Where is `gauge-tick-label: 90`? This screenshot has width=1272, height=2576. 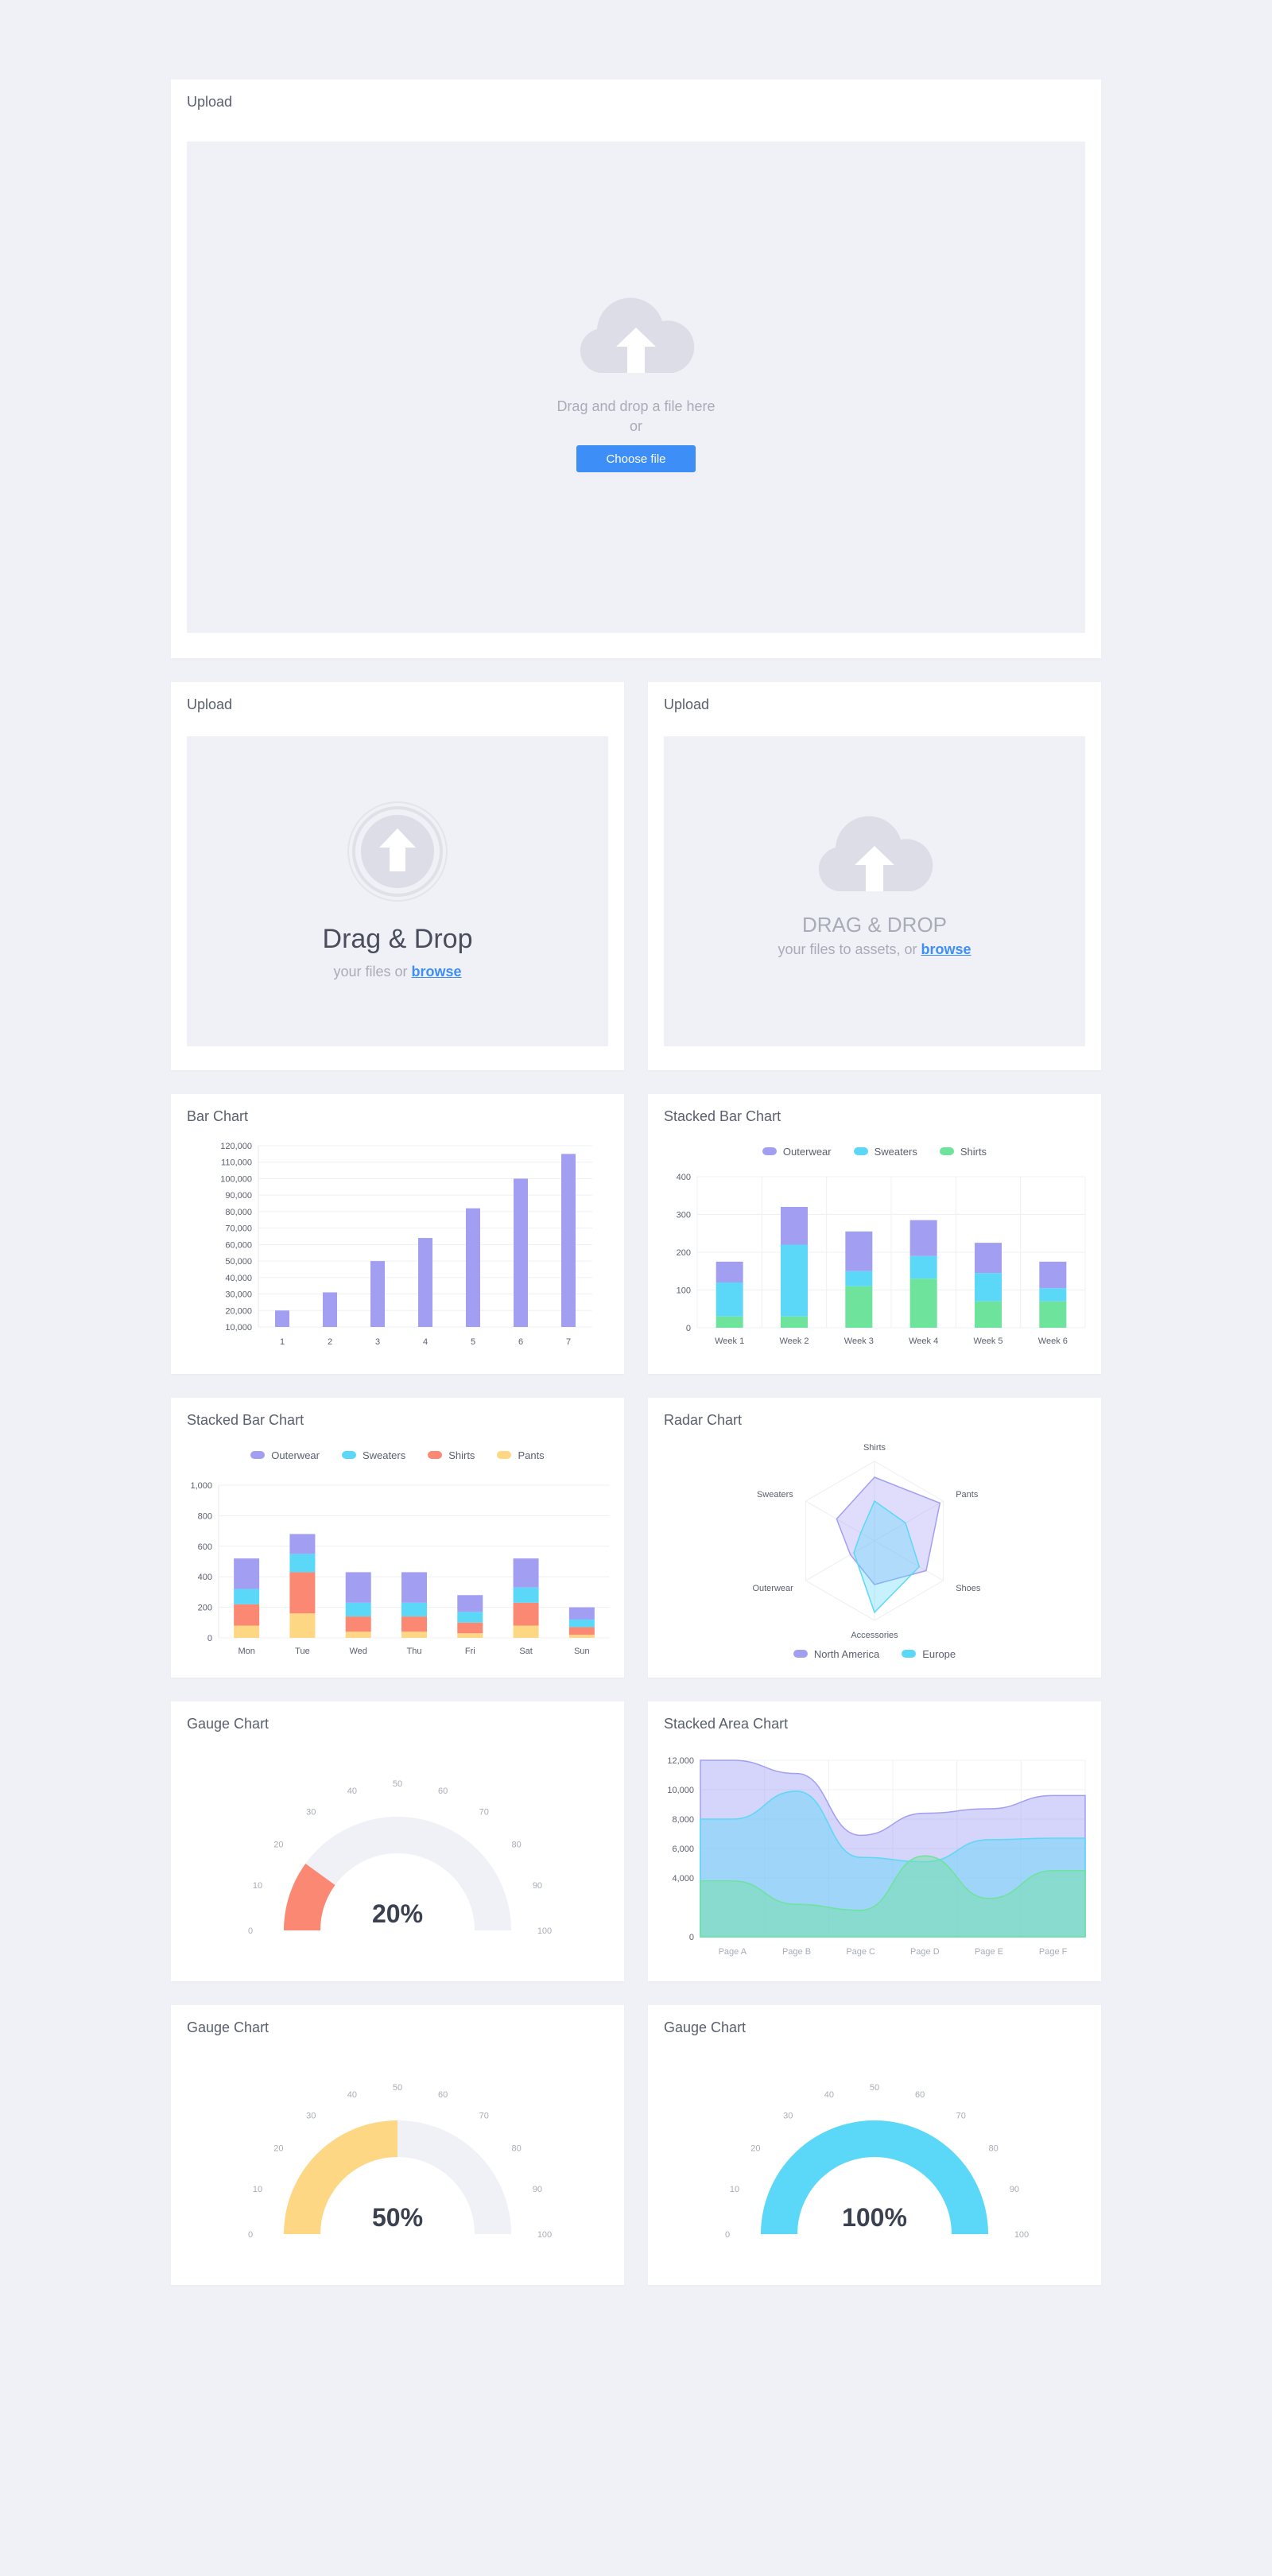
gauge-tick-label: 90 is located at coordinates (1014, 2189).